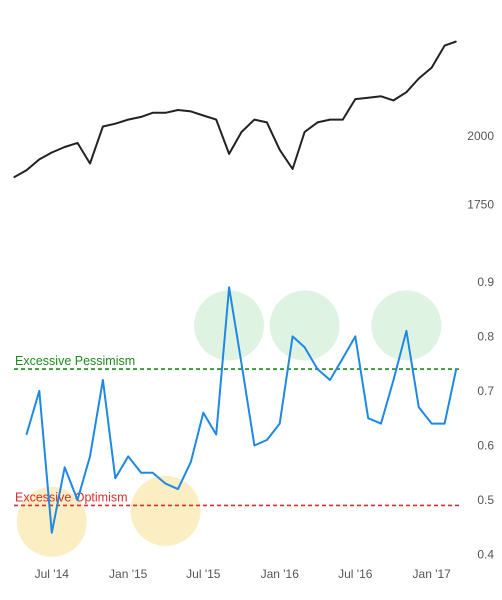 The width and height of the screenshot is (502, 600). Describe the element at coordinates (480, 136) in the screenshot. I see `top-y-tick-1: 2000` at that location.